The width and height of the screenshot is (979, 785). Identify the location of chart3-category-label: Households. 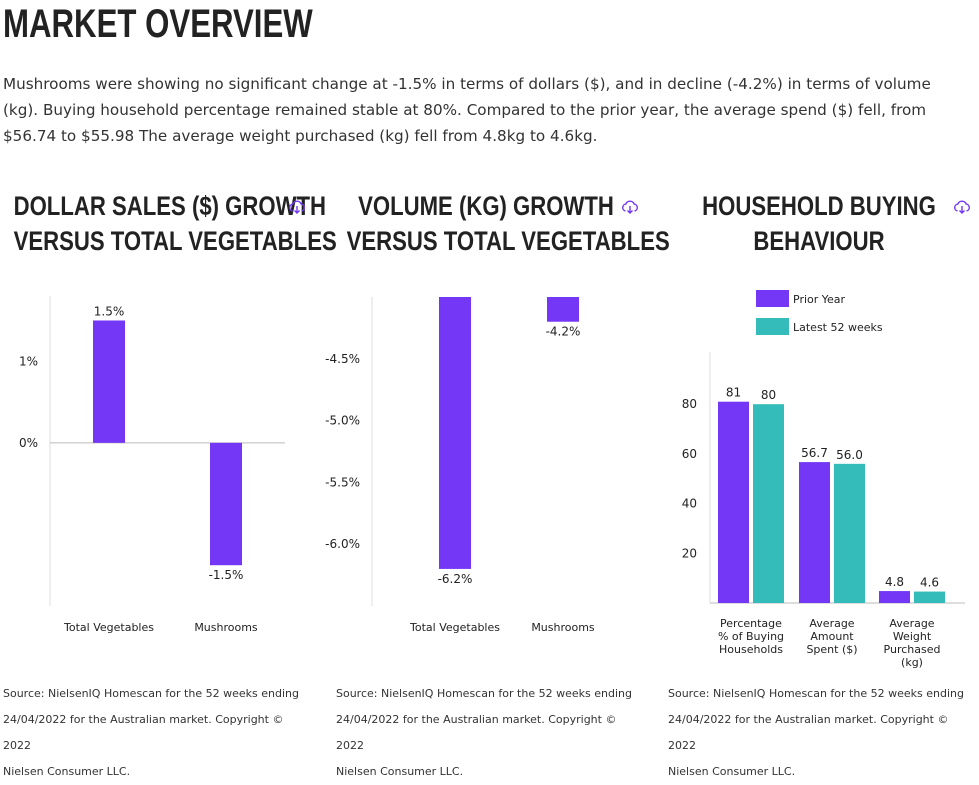
(751, 649).